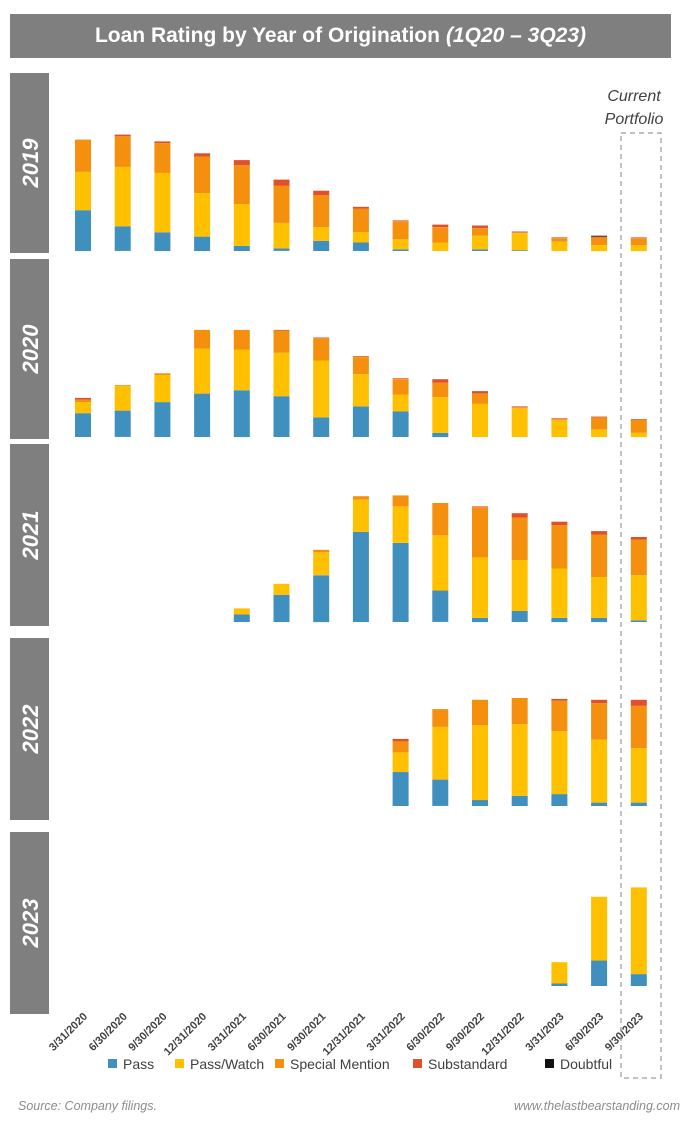  What do you see at coordinates (599, 701) in the screenshot?
I see `bar-2022-6-30-2023-substandard` at bounding box center [599, 701].